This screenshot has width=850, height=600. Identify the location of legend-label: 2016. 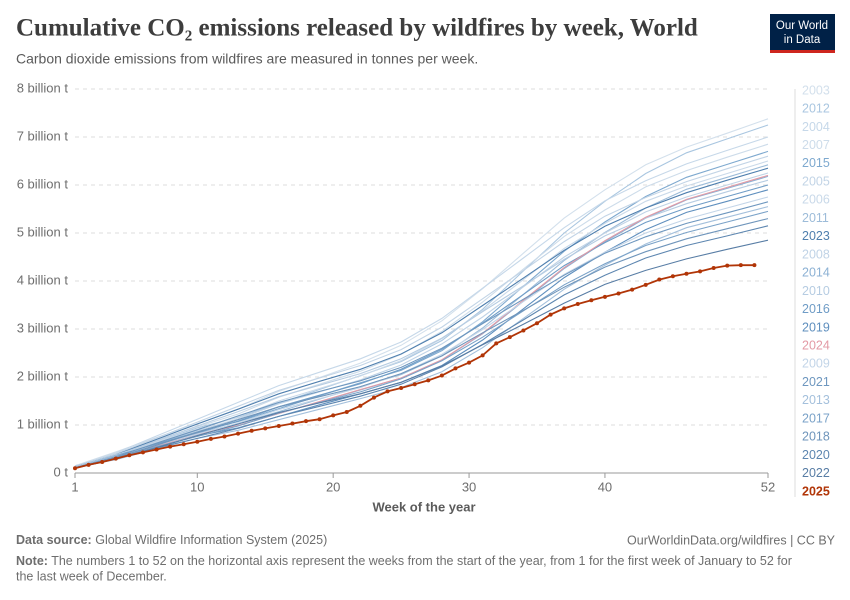
(816, 309).